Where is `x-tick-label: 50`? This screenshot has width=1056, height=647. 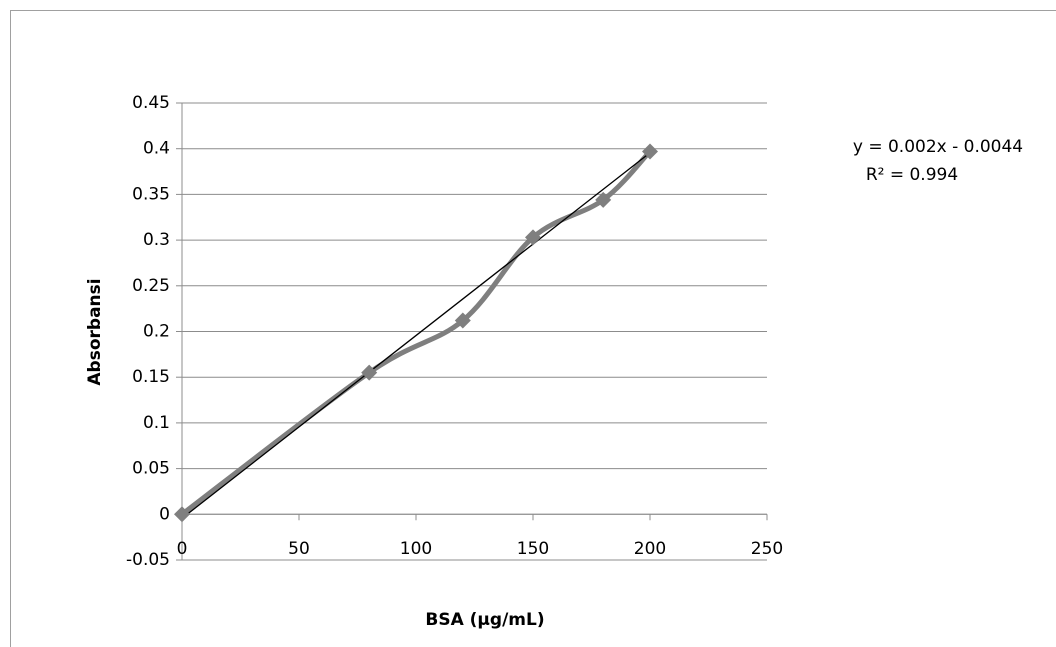 x-tick-label: 50 is located at coordinates (299, 549).